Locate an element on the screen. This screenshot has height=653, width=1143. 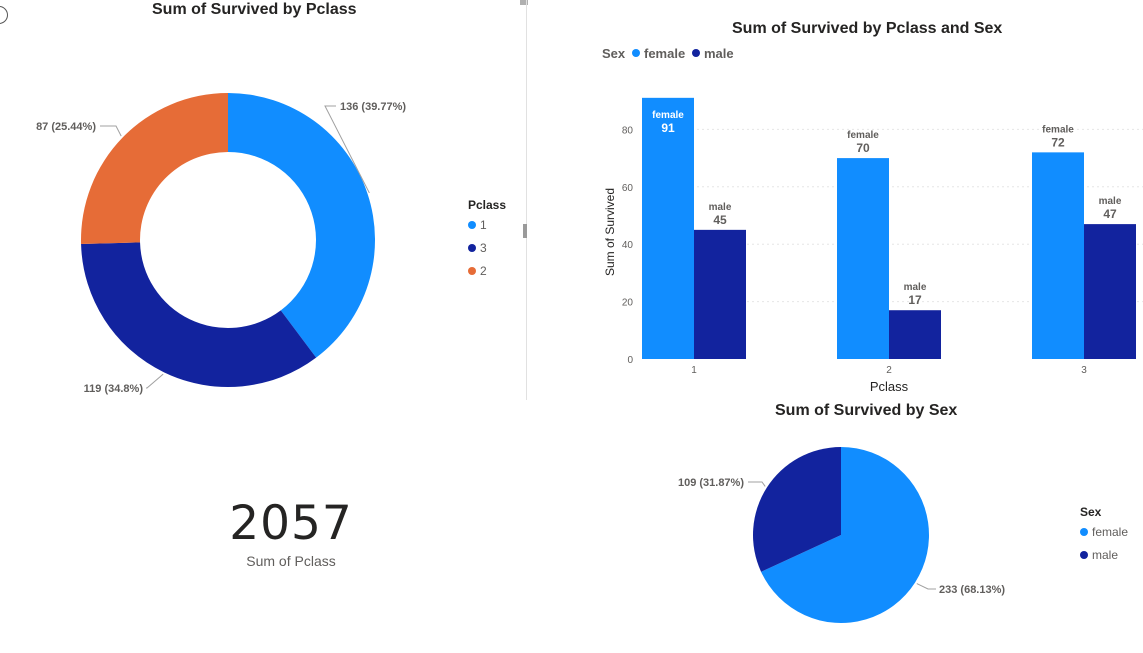
kpi-label: Sum of Pclass is located at coordinates (291, 561).